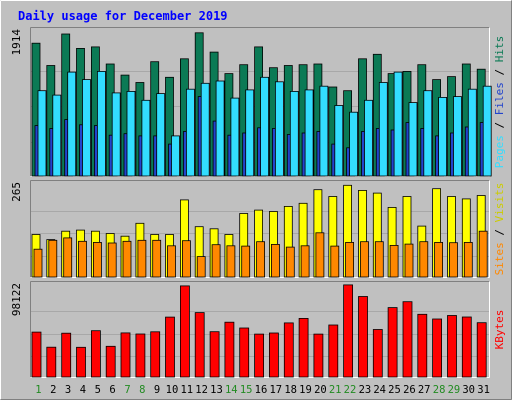 The image size is (512, 400). I want to click on x-tick-label: 15, so click(246, 390).